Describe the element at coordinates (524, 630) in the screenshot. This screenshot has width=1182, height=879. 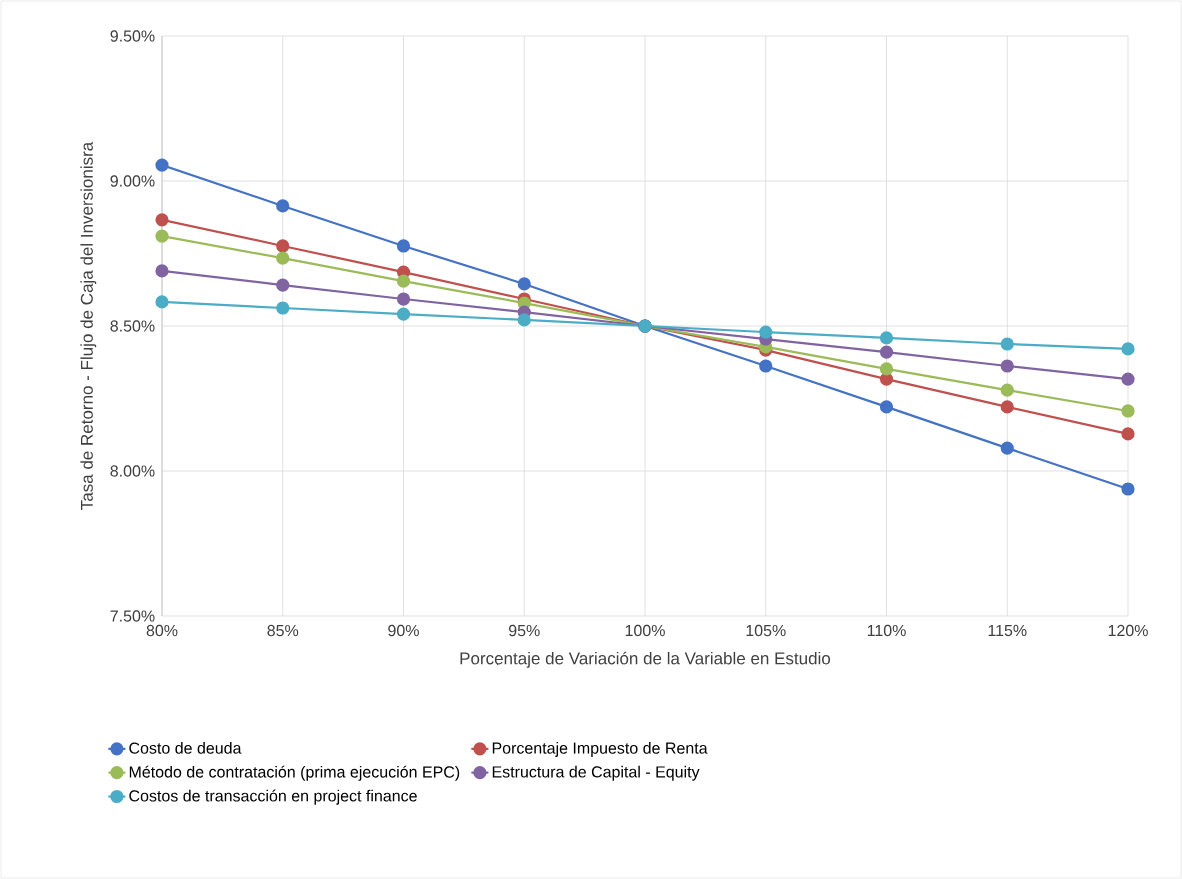
I see `x-tick-label: 95%` at that location.